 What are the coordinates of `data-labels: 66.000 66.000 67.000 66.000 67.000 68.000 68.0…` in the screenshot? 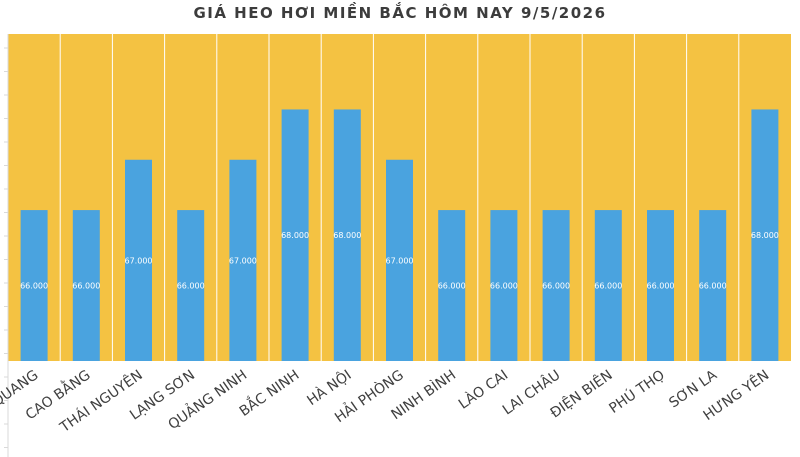 It's located at (399, 260).